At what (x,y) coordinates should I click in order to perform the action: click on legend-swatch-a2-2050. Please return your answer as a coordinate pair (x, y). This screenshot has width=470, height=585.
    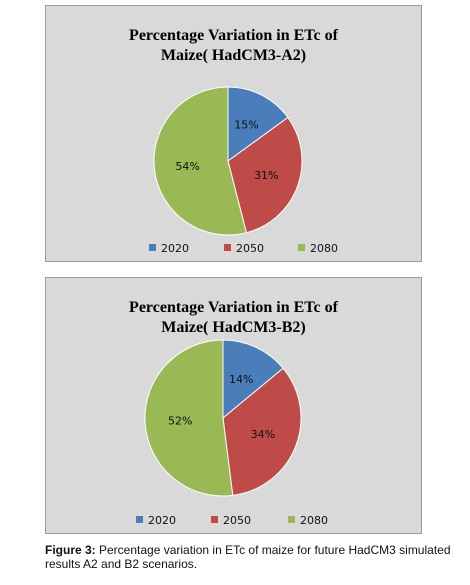
    Looking at the image, I should click on (227, 247).